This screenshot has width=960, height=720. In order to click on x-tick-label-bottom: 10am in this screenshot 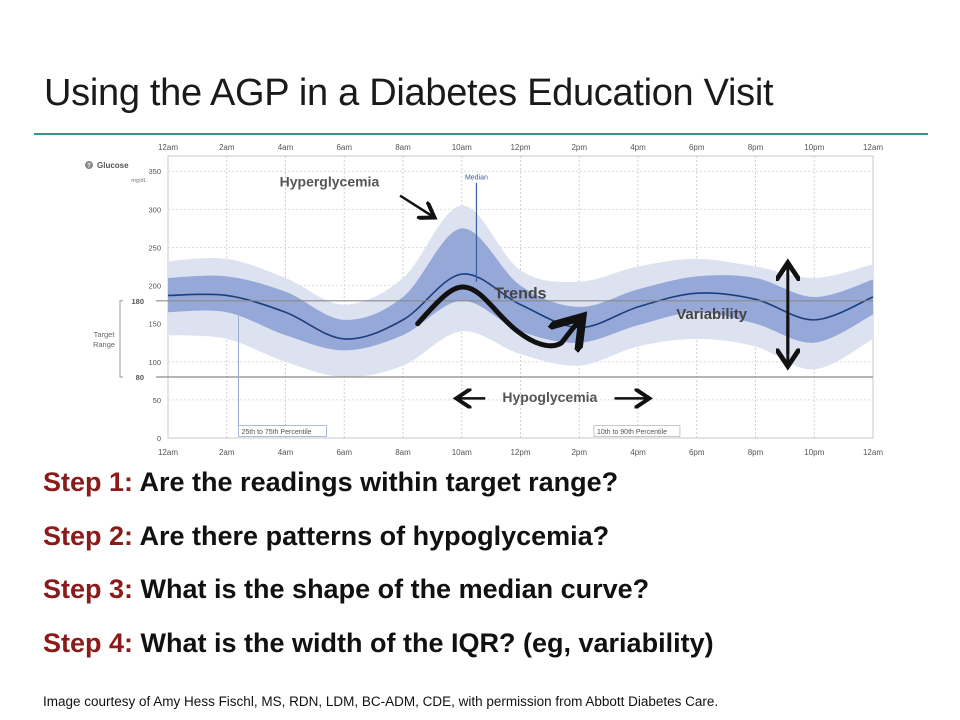, I will do `click(462, 452)`.